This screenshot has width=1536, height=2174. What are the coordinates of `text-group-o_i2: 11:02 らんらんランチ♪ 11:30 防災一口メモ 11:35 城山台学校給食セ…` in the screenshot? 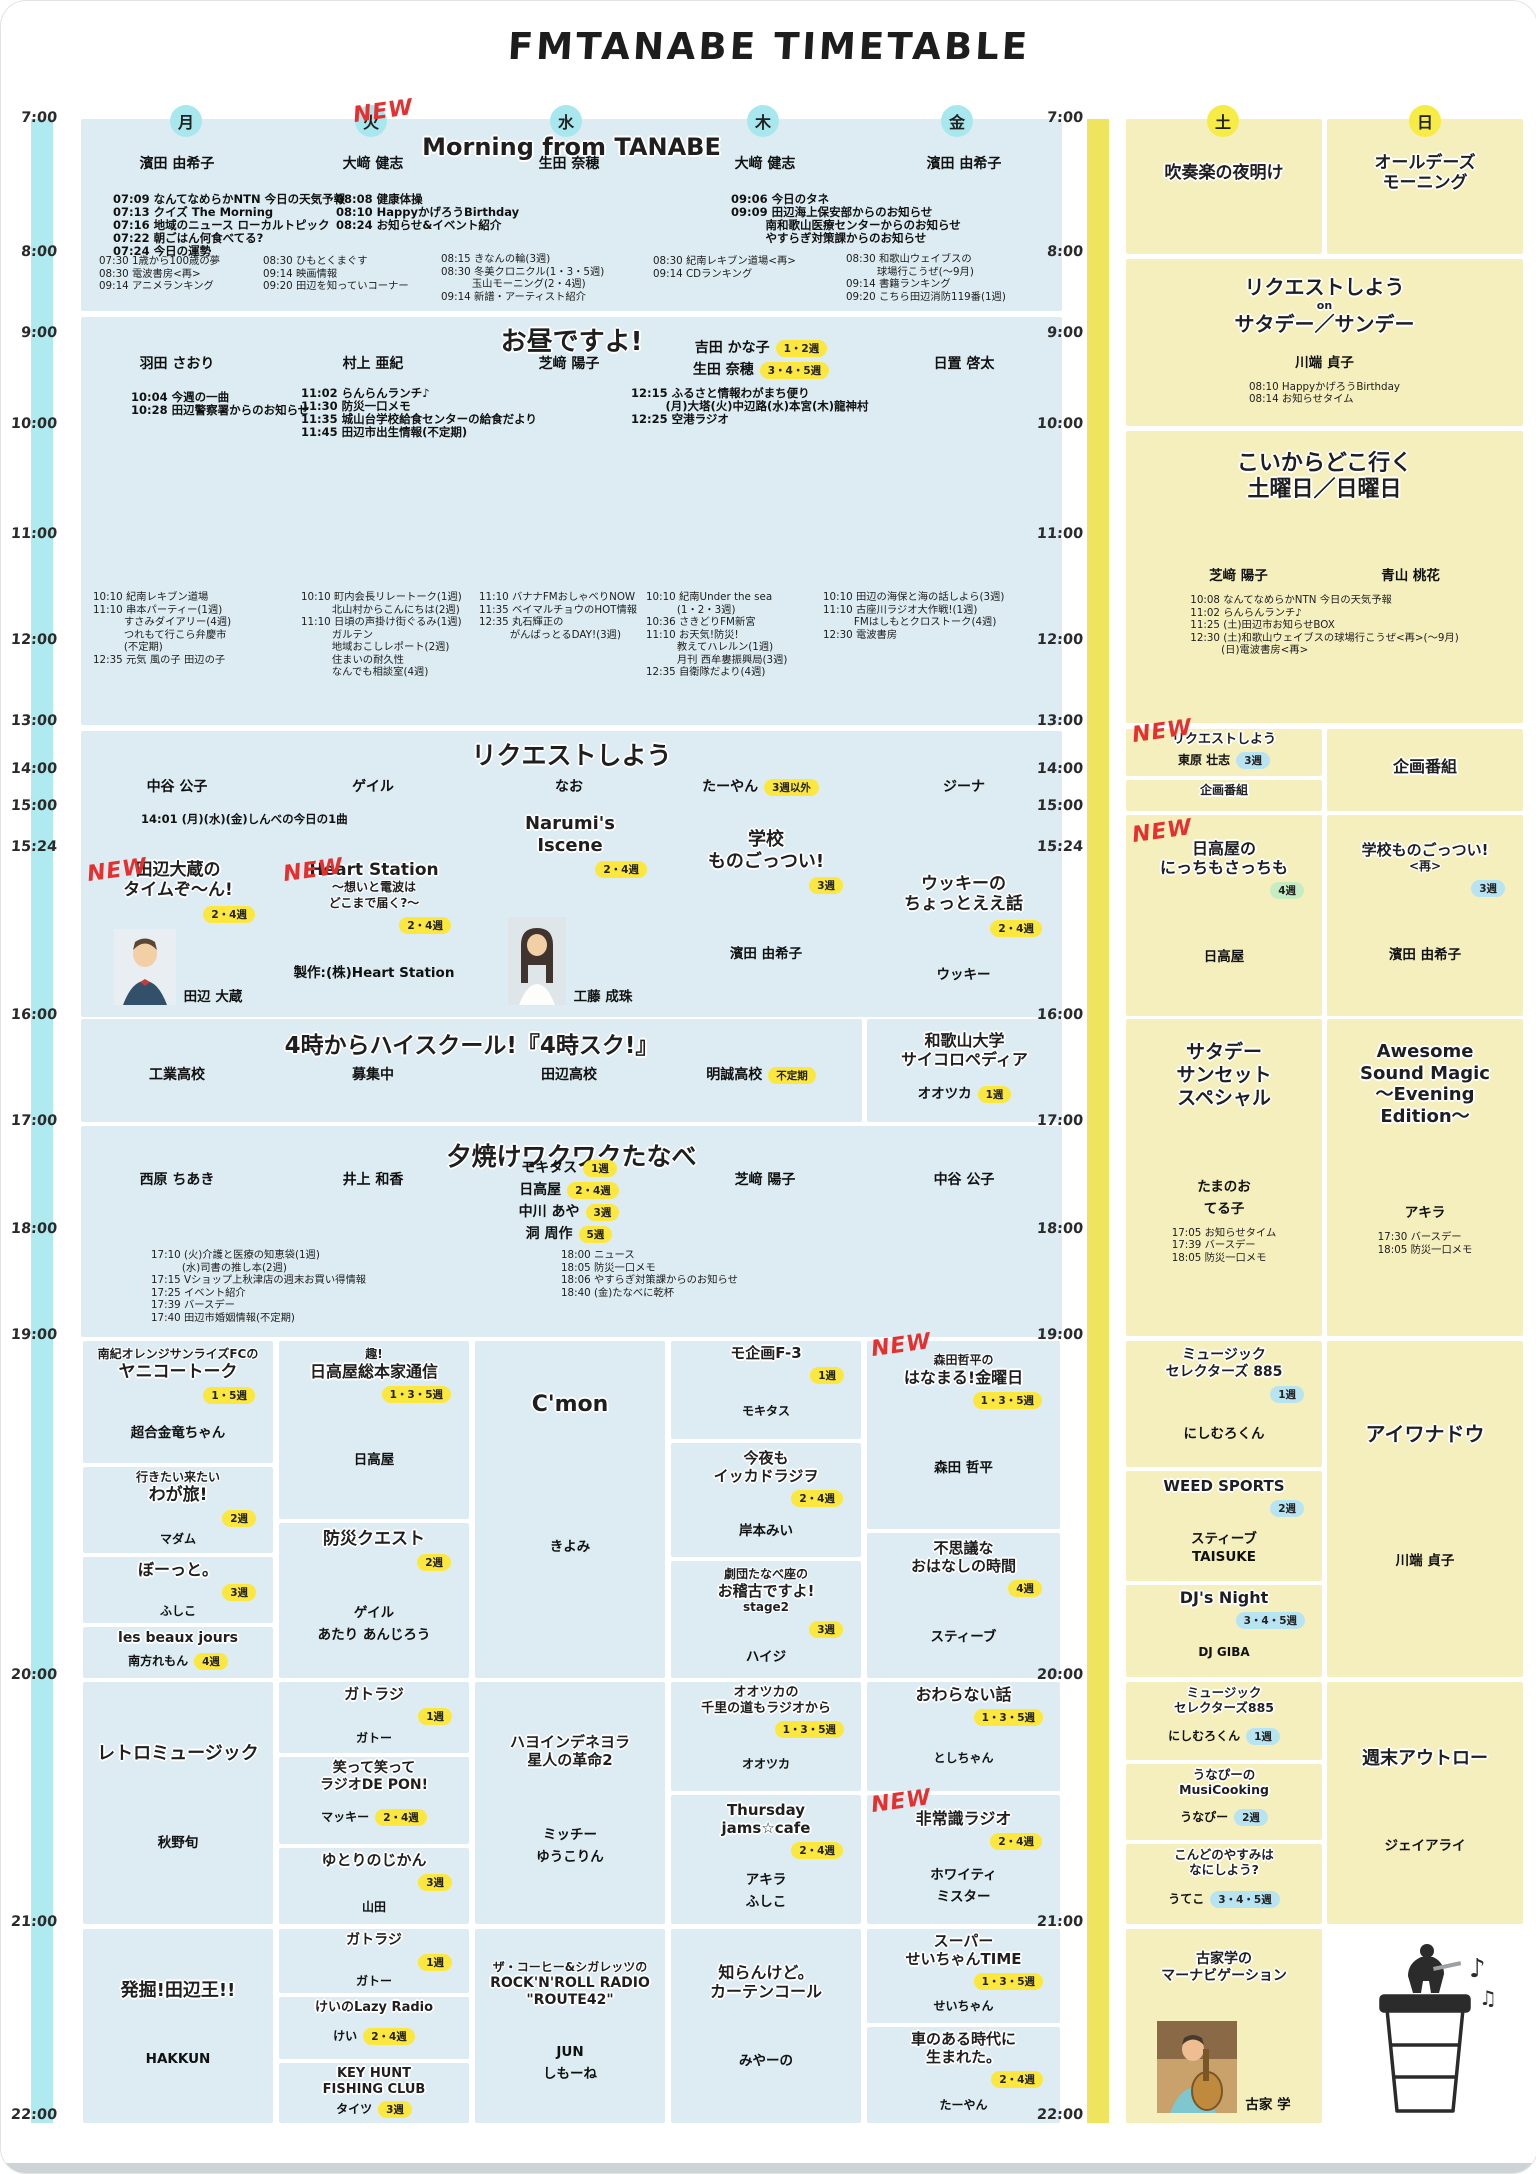 It's located at (476, 410).